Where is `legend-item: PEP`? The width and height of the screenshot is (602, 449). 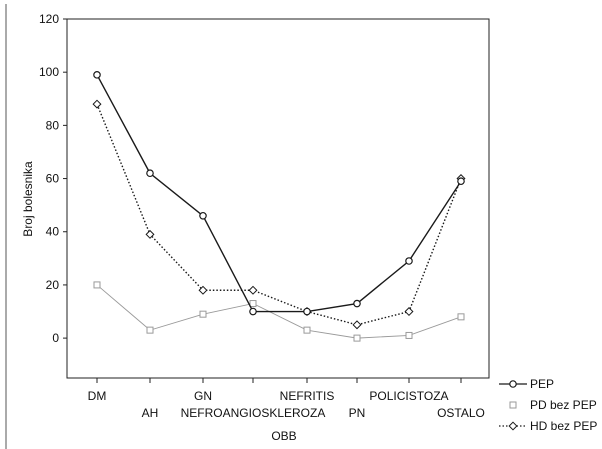
legend-item: PEP is located at coordinates (526, 384).